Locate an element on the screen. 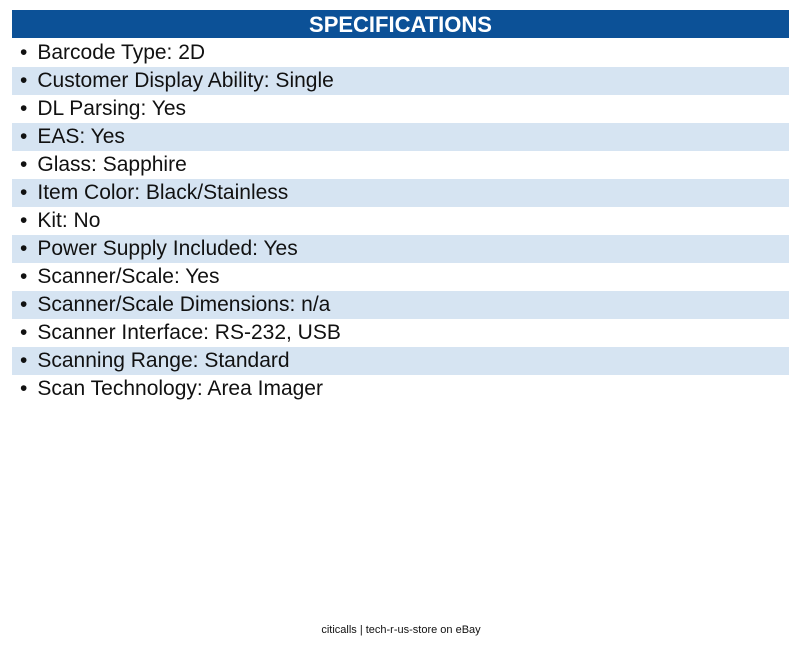  spec-item: Scanner/Scale Dimensions: n/a is located at coordinates (400, 305).